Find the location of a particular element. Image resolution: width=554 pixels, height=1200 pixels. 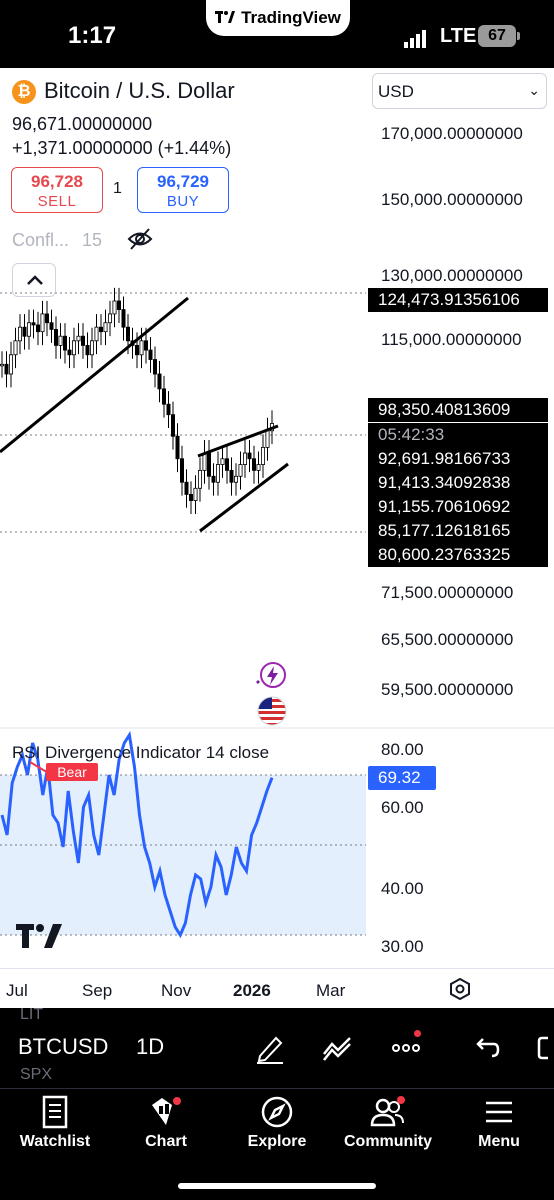

chart-toolbar: LIT BTCUSD SPX 1D is located at coordinates (277, 1047).